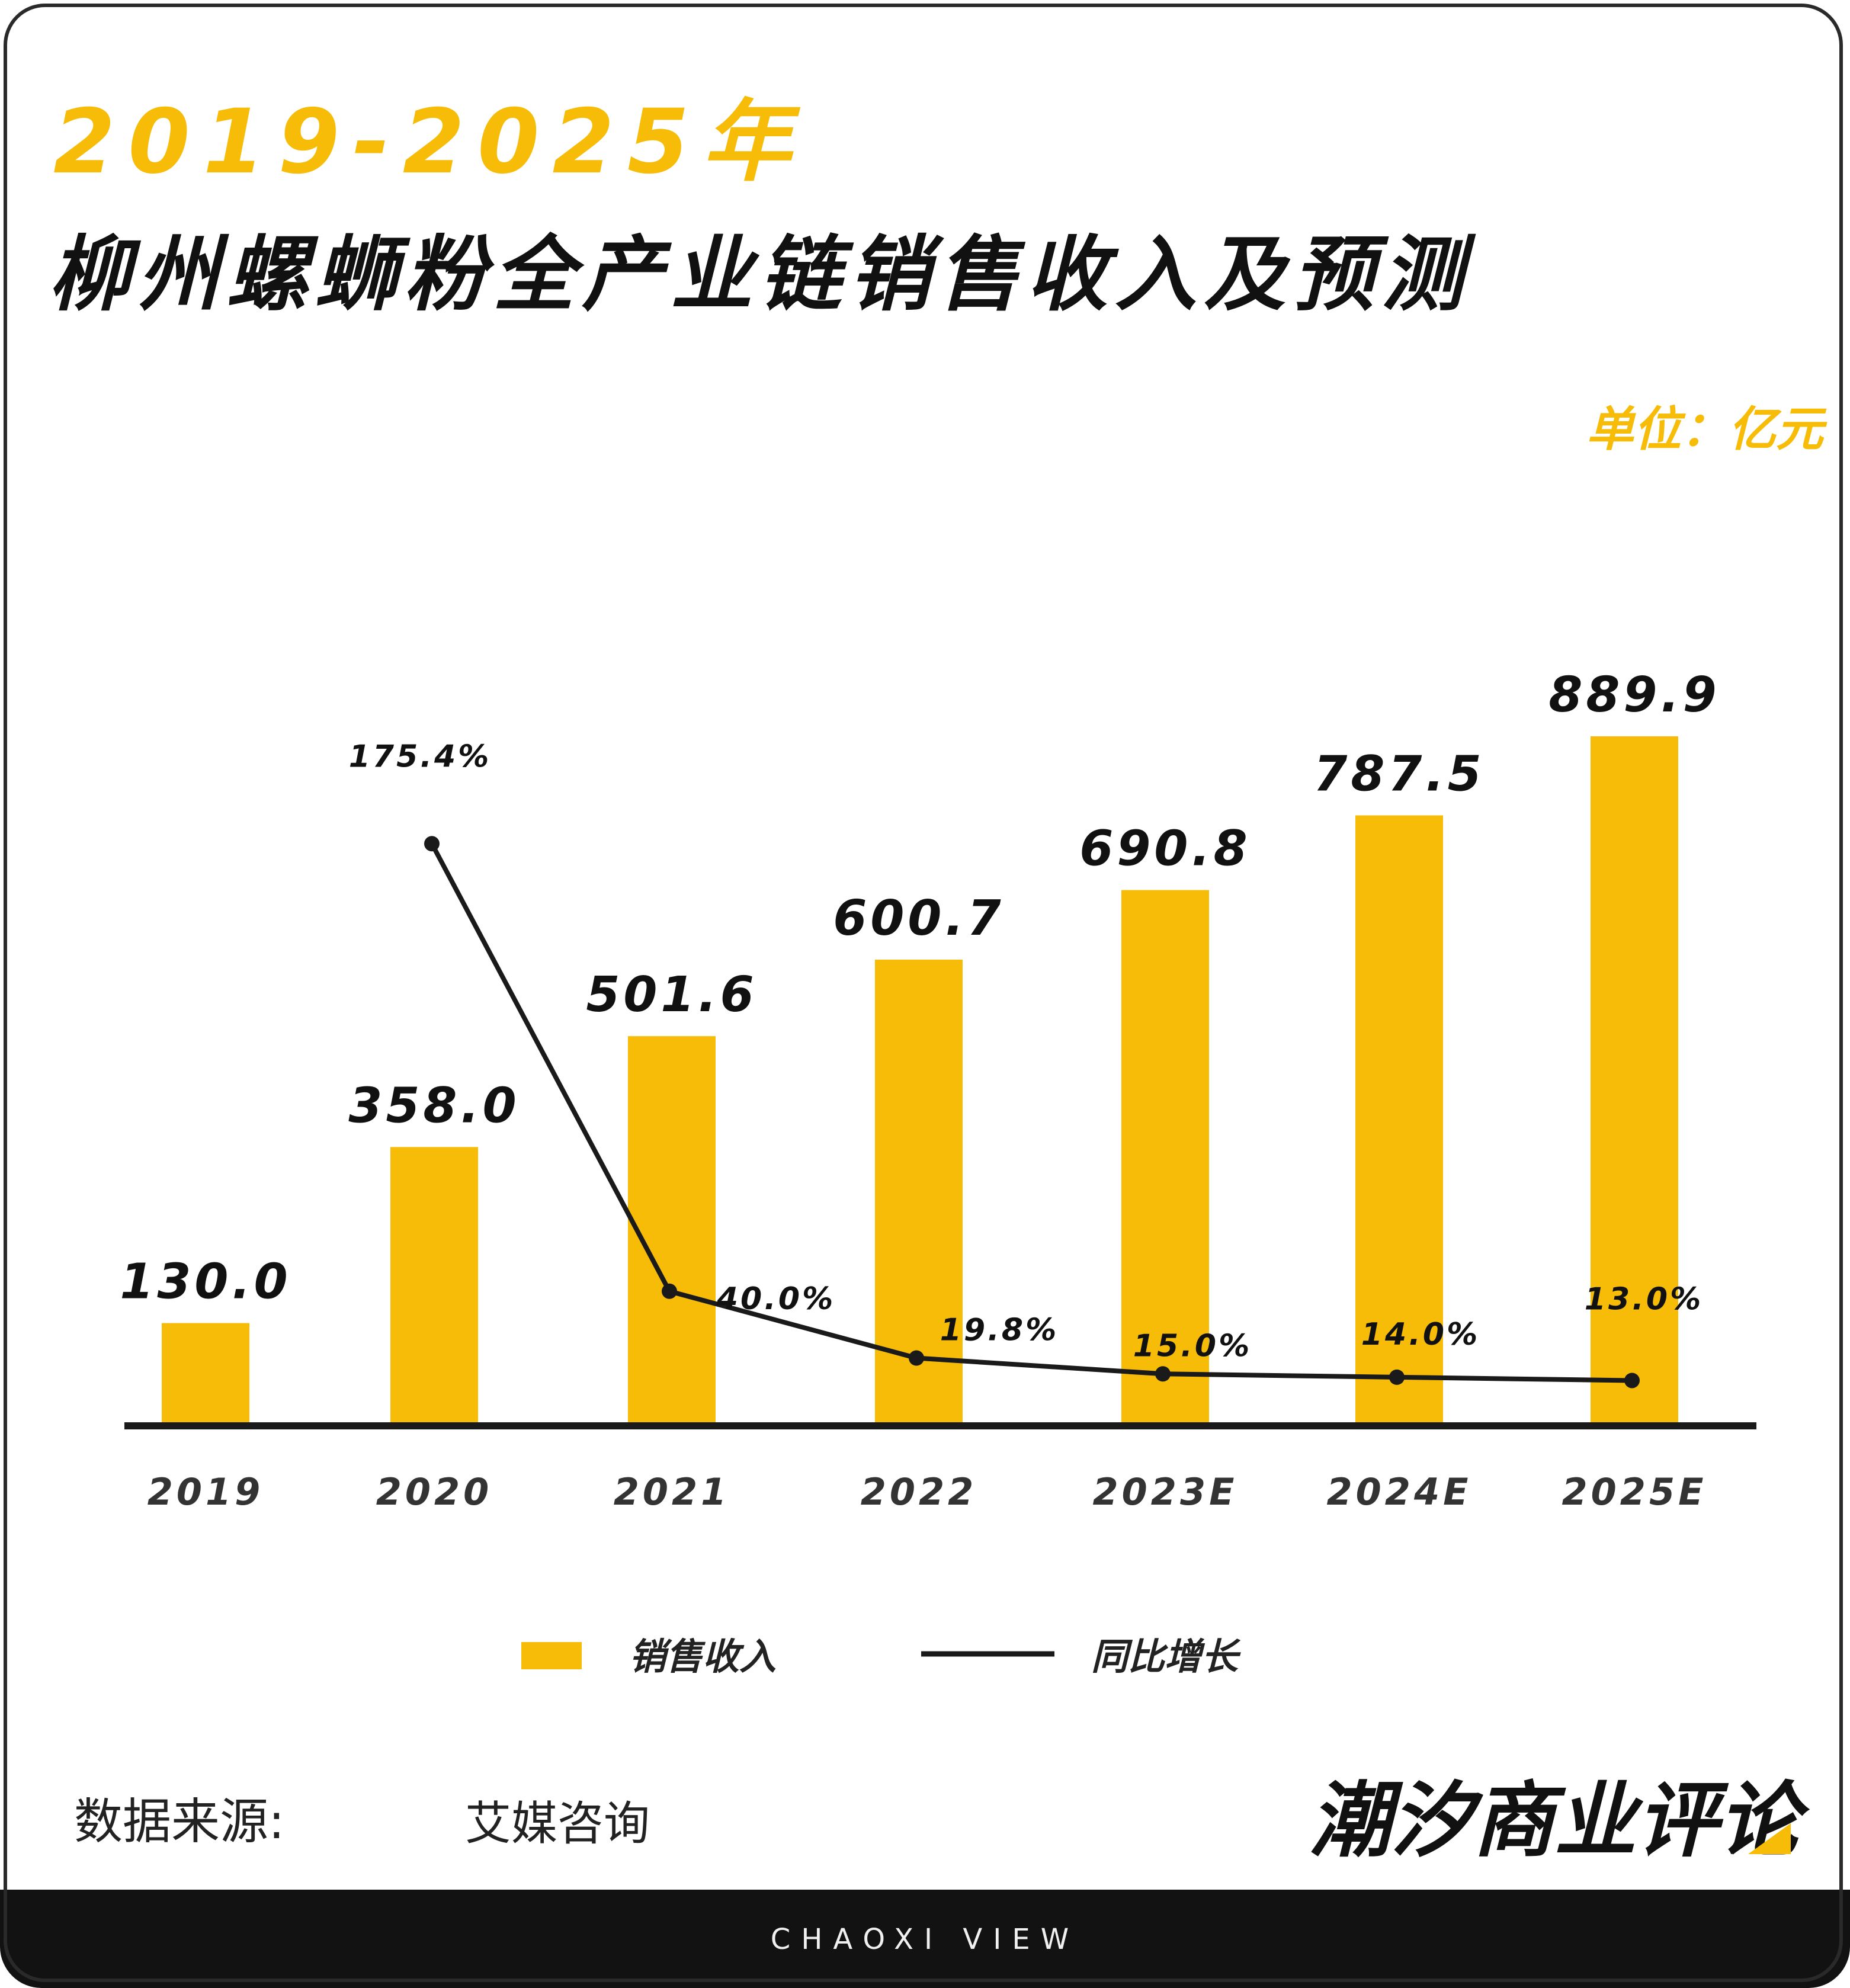 This screenshot has height=1988, width=1850. Describe the element at coordinates (672, 995) in the screenshot. I see `bar-label-2021: 501.6` at that location.